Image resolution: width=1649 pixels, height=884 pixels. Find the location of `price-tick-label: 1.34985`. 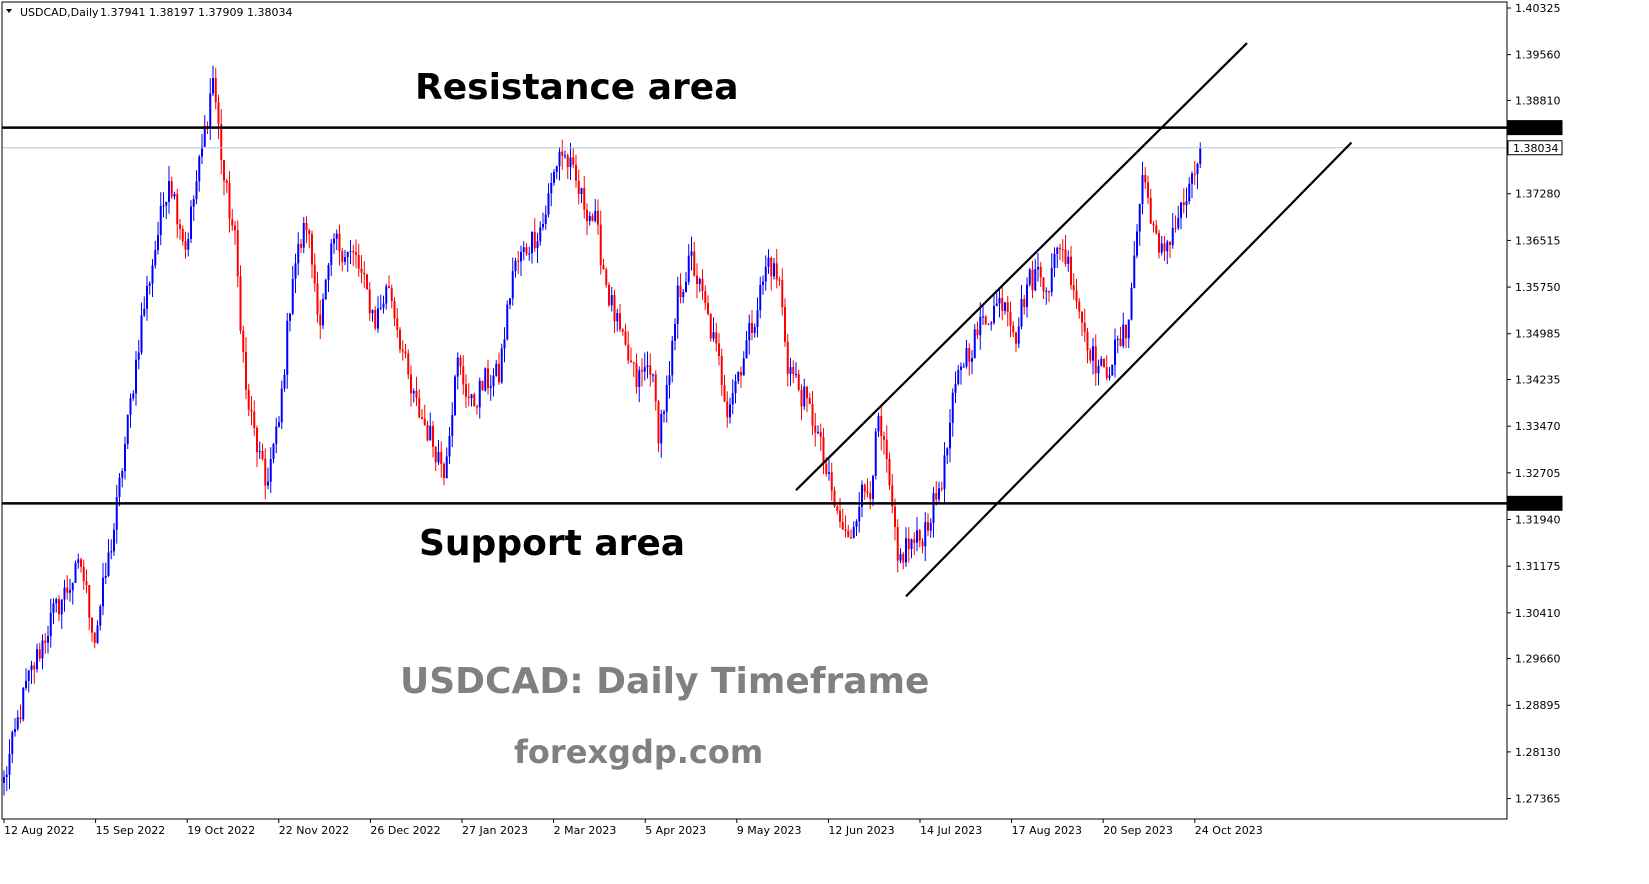

price-tick-label: 1.34985 is located at coordinates (1538, 334).